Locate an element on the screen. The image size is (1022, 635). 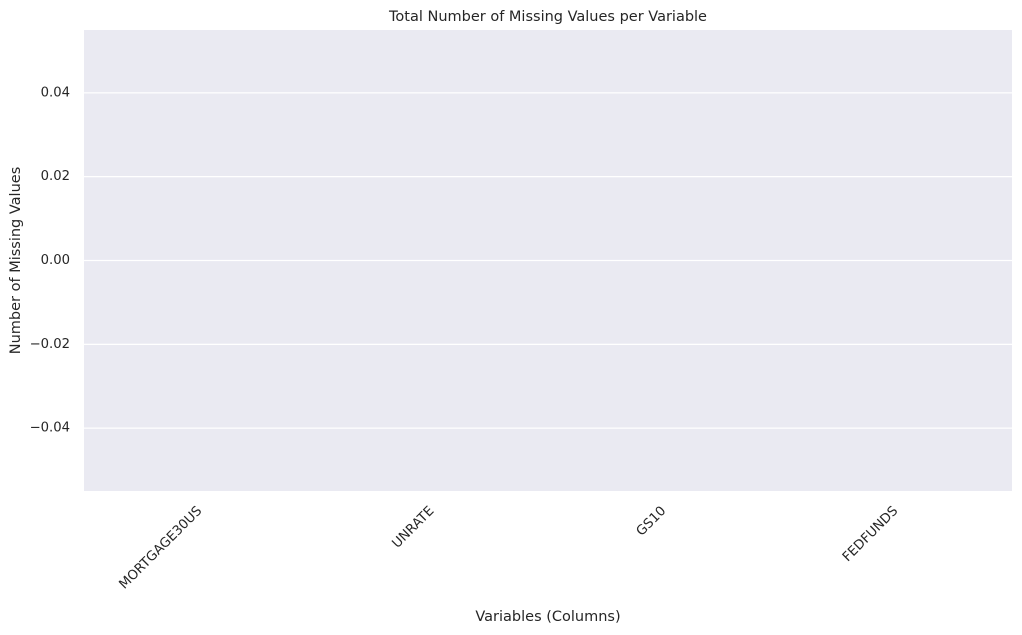
y-tick-label: −0.04 is located at coordinates (50, 428).